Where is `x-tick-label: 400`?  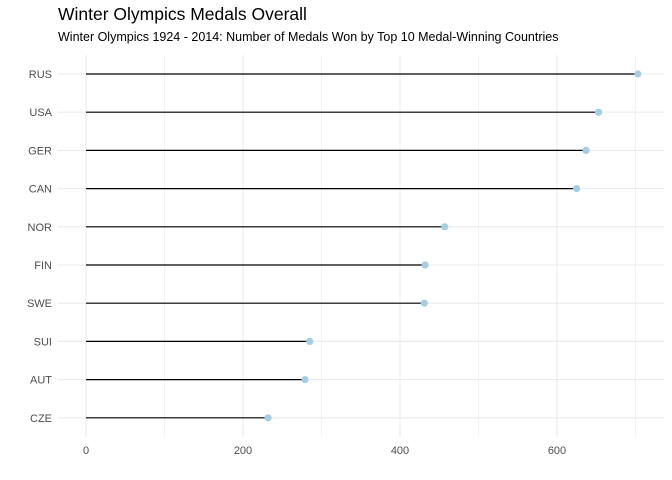
x-tick-label: 400 is located at coordinates (400, 451).